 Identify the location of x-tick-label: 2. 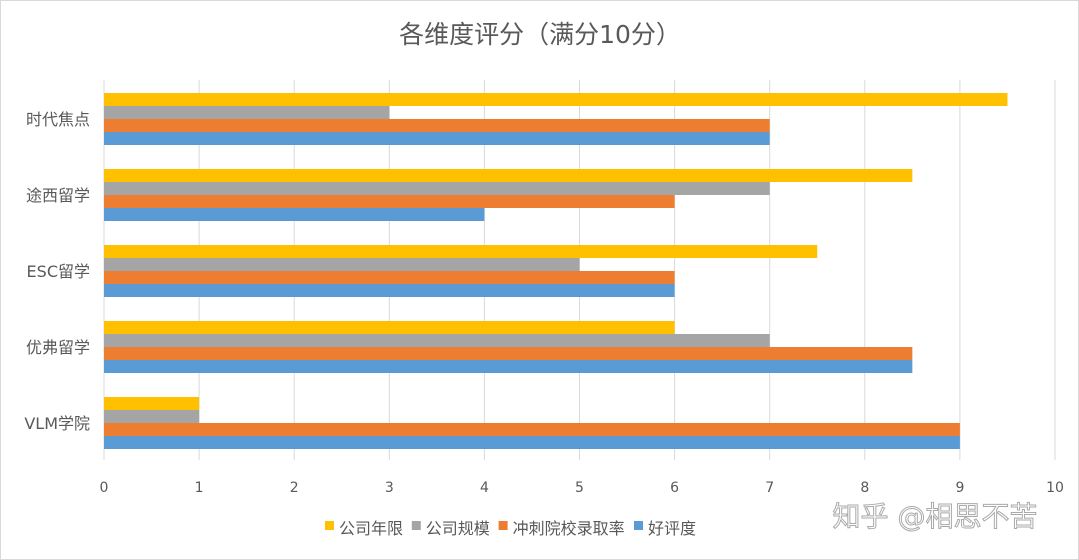
(294, 488).